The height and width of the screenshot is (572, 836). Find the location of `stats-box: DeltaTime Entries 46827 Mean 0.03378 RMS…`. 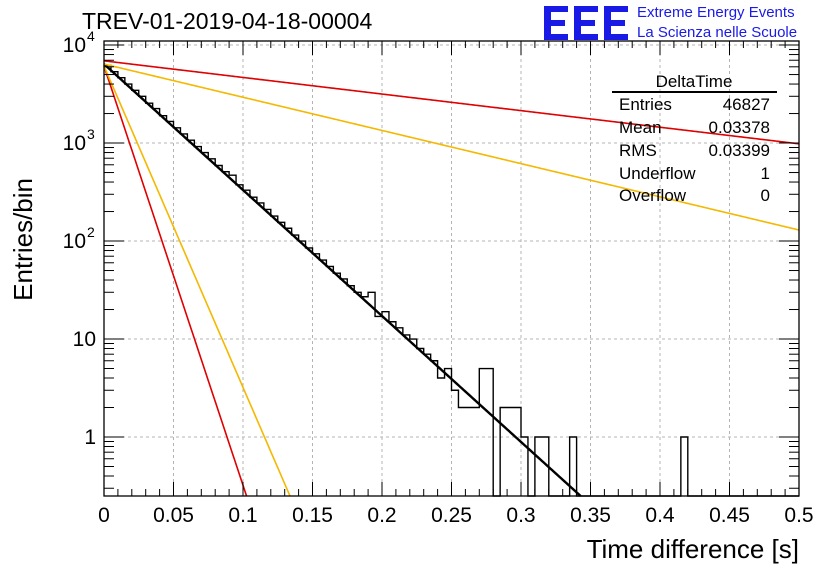

stats-box: DeltaTime Entries 46827 Mean 0.03378 RMS… is located at coordinates (694, 138).